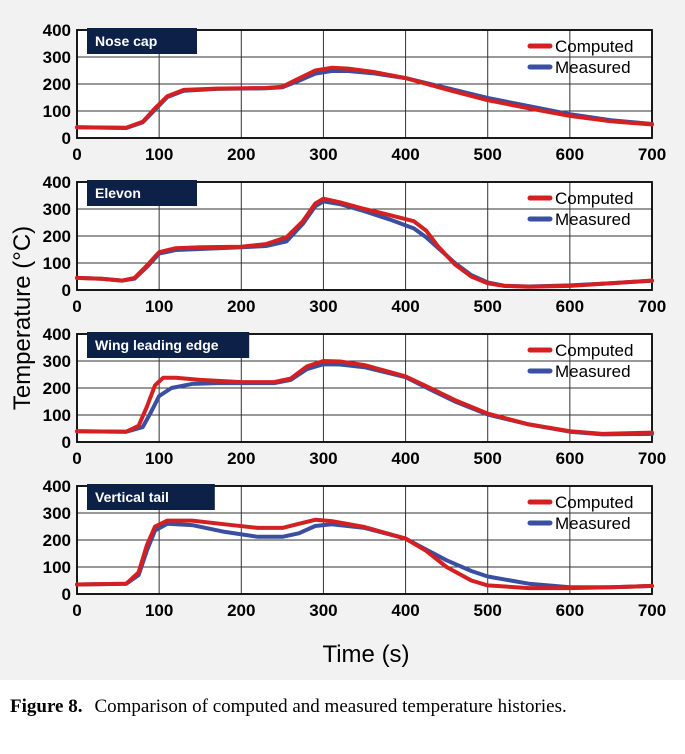 This screenshot has height=754, width=685. What do you see at coordinates (126, 41) in the screenshot?
I see `panel-tag-label: Nose cap` at bounding box center [126, 41].